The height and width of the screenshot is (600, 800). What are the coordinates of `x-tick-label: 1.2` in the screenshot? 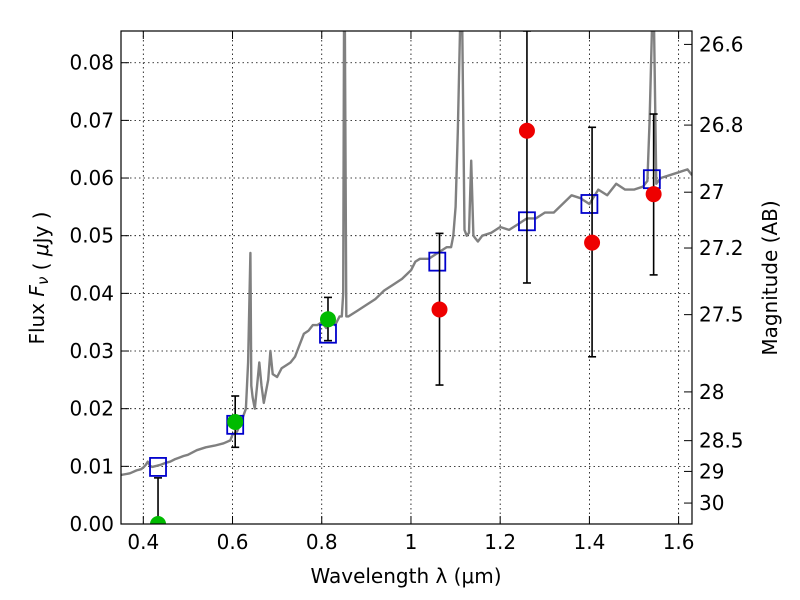 It's located at (500, 542).